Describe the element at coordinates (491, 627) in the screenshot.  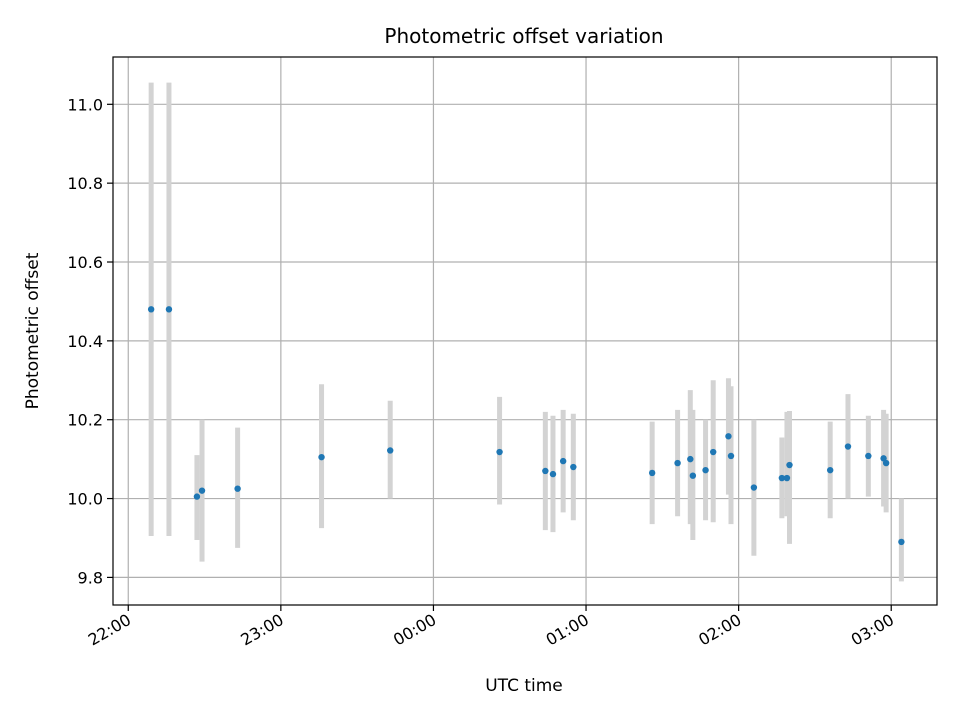
I see `x-axis-ticks: 22:00 23:00 00:00 01:00 02:00 03:00` at that location.